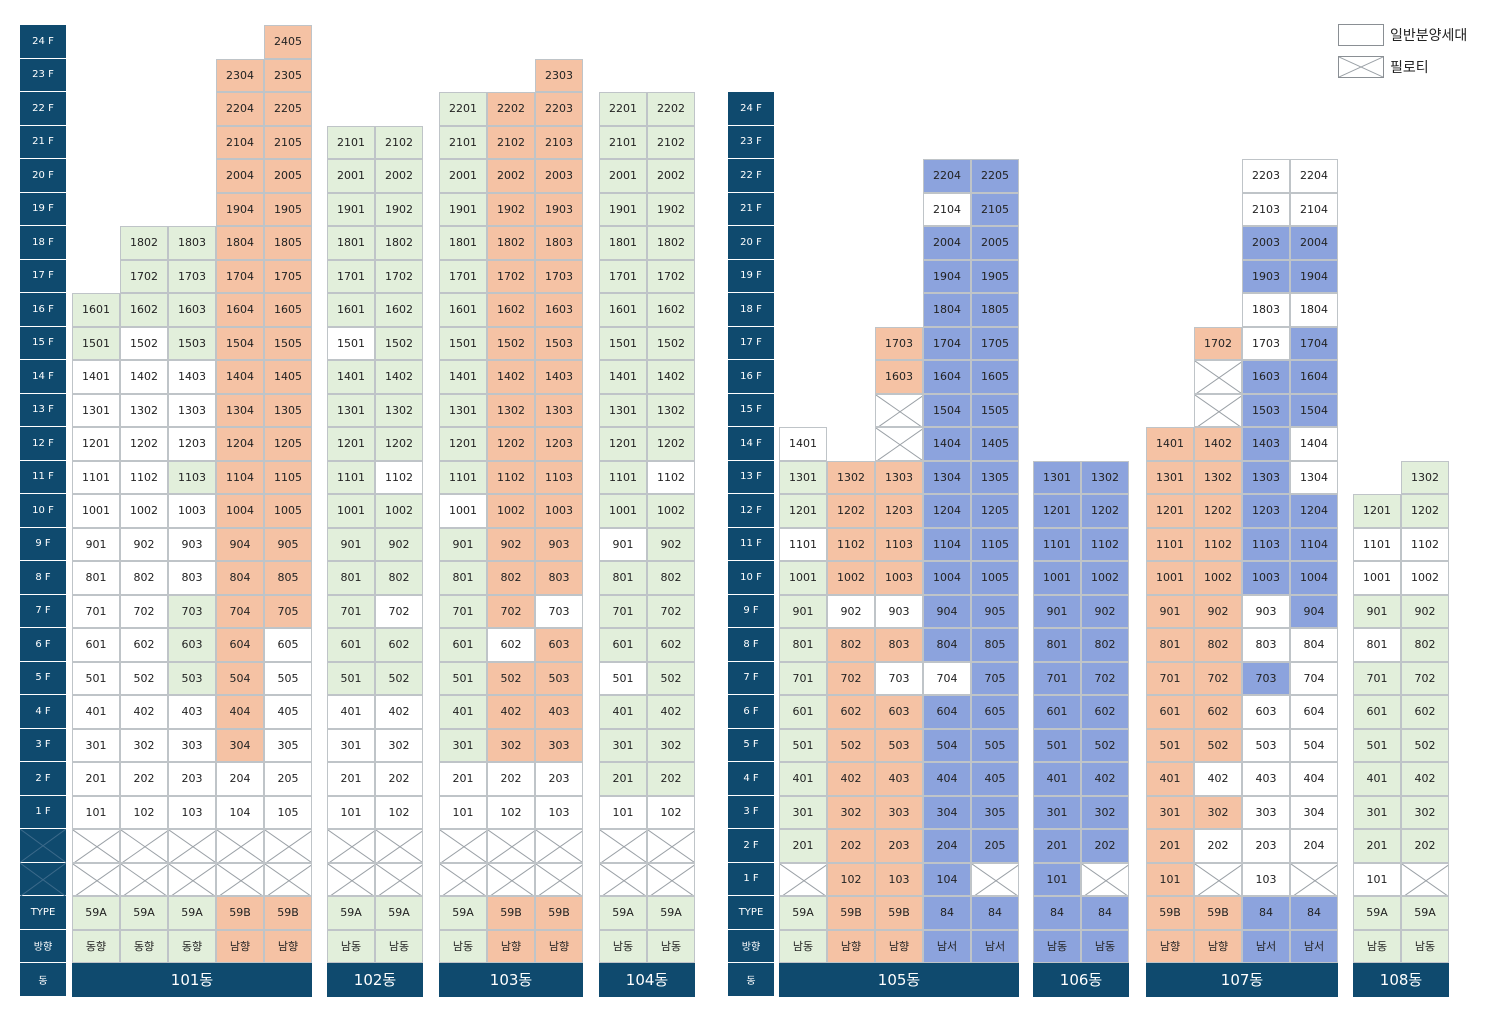  Describe the element at coordinates (995, 544) in the screenshot. I see `unit-cell: 1105` at that location.